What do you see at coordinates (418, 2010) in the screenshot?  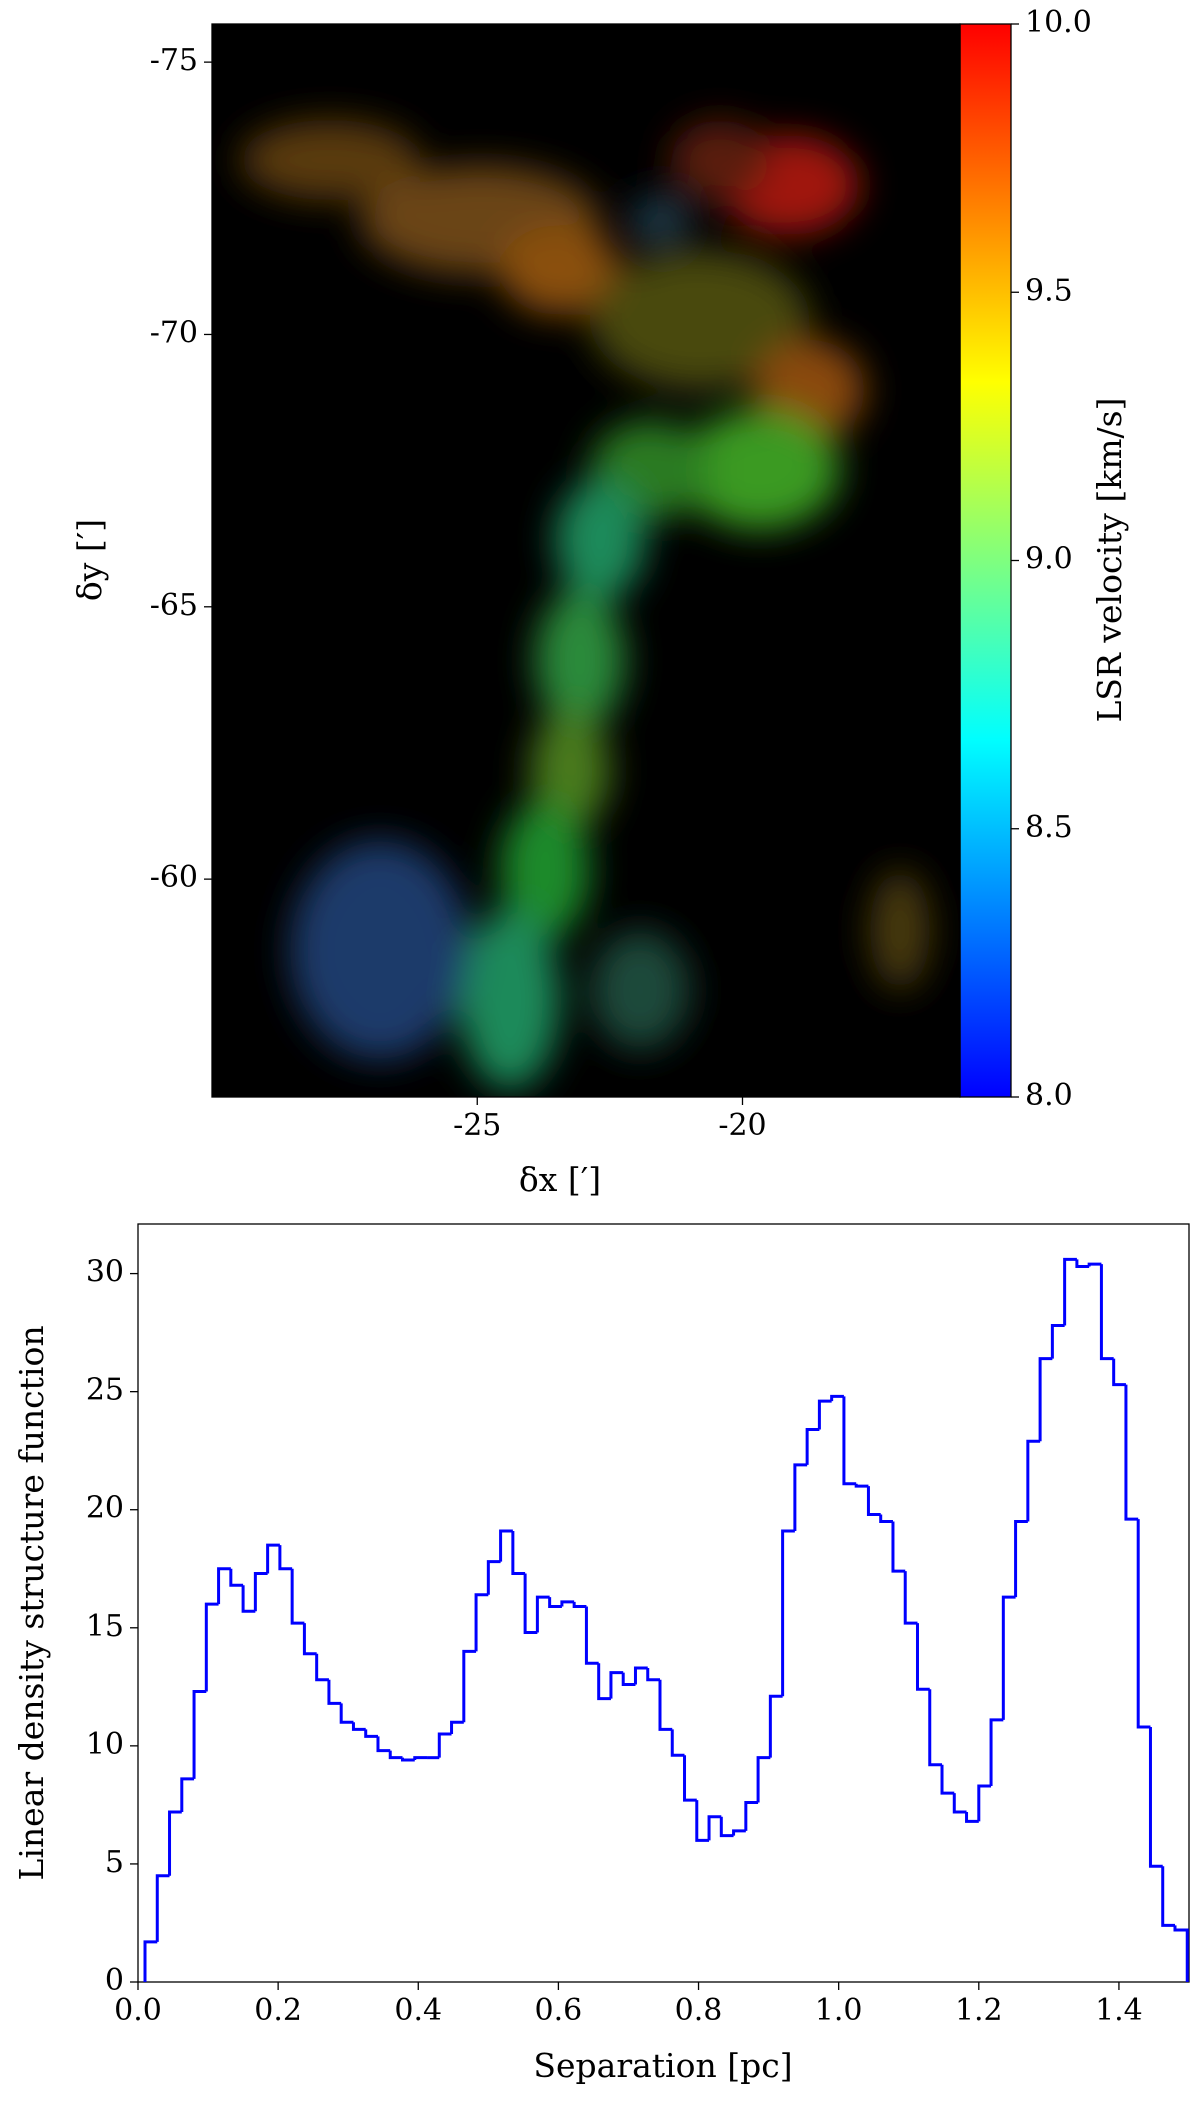 I see `x-tick-label: 0.4` at bounding box center [418, 2010].